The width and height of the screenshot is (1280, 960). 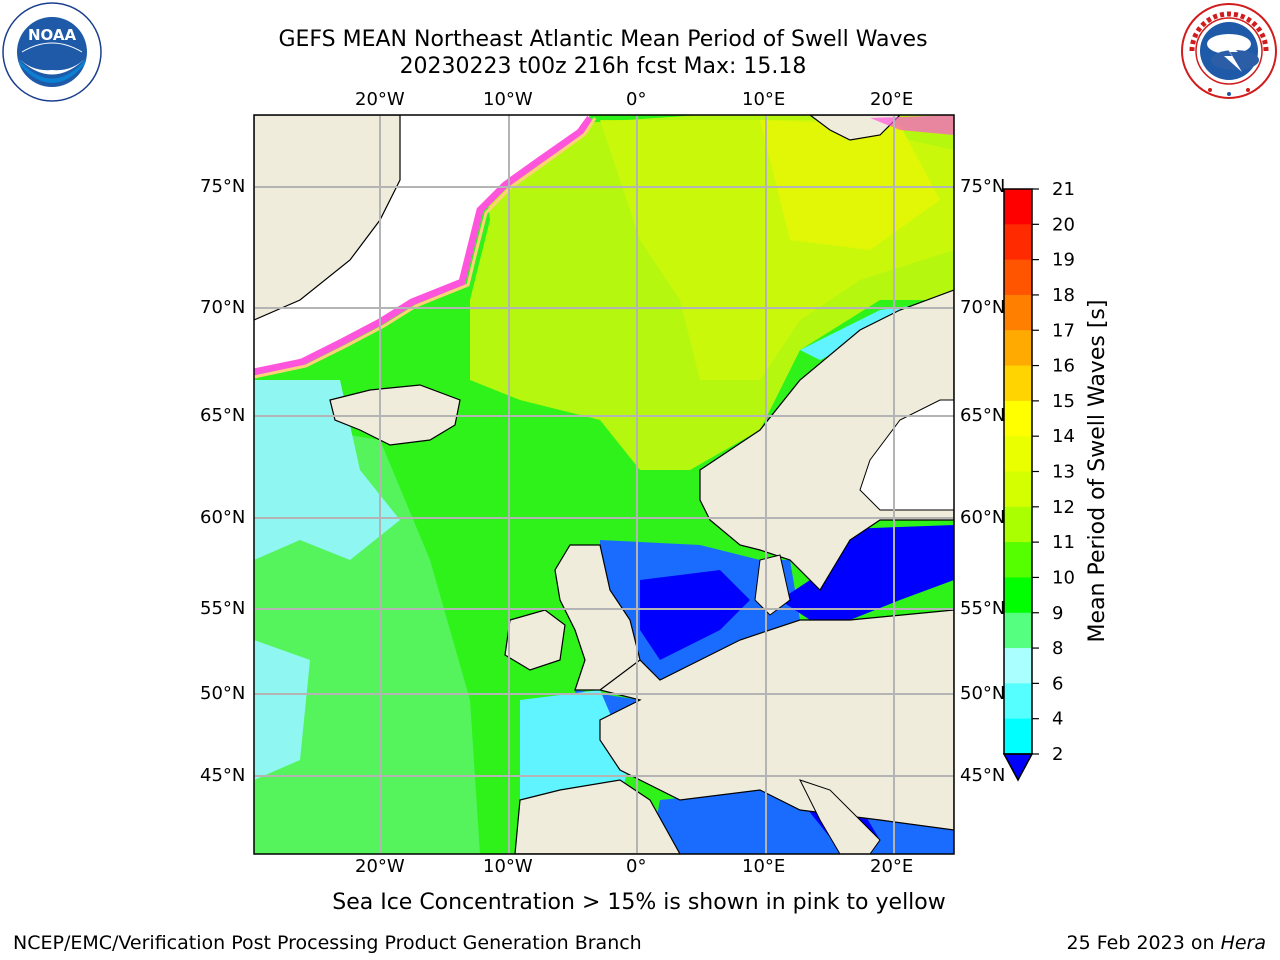 What do you see at coordinates (892, 99) in the screenshot?
I see `lon-label-top-20e: 20°E` at bounding box center [892, 99].